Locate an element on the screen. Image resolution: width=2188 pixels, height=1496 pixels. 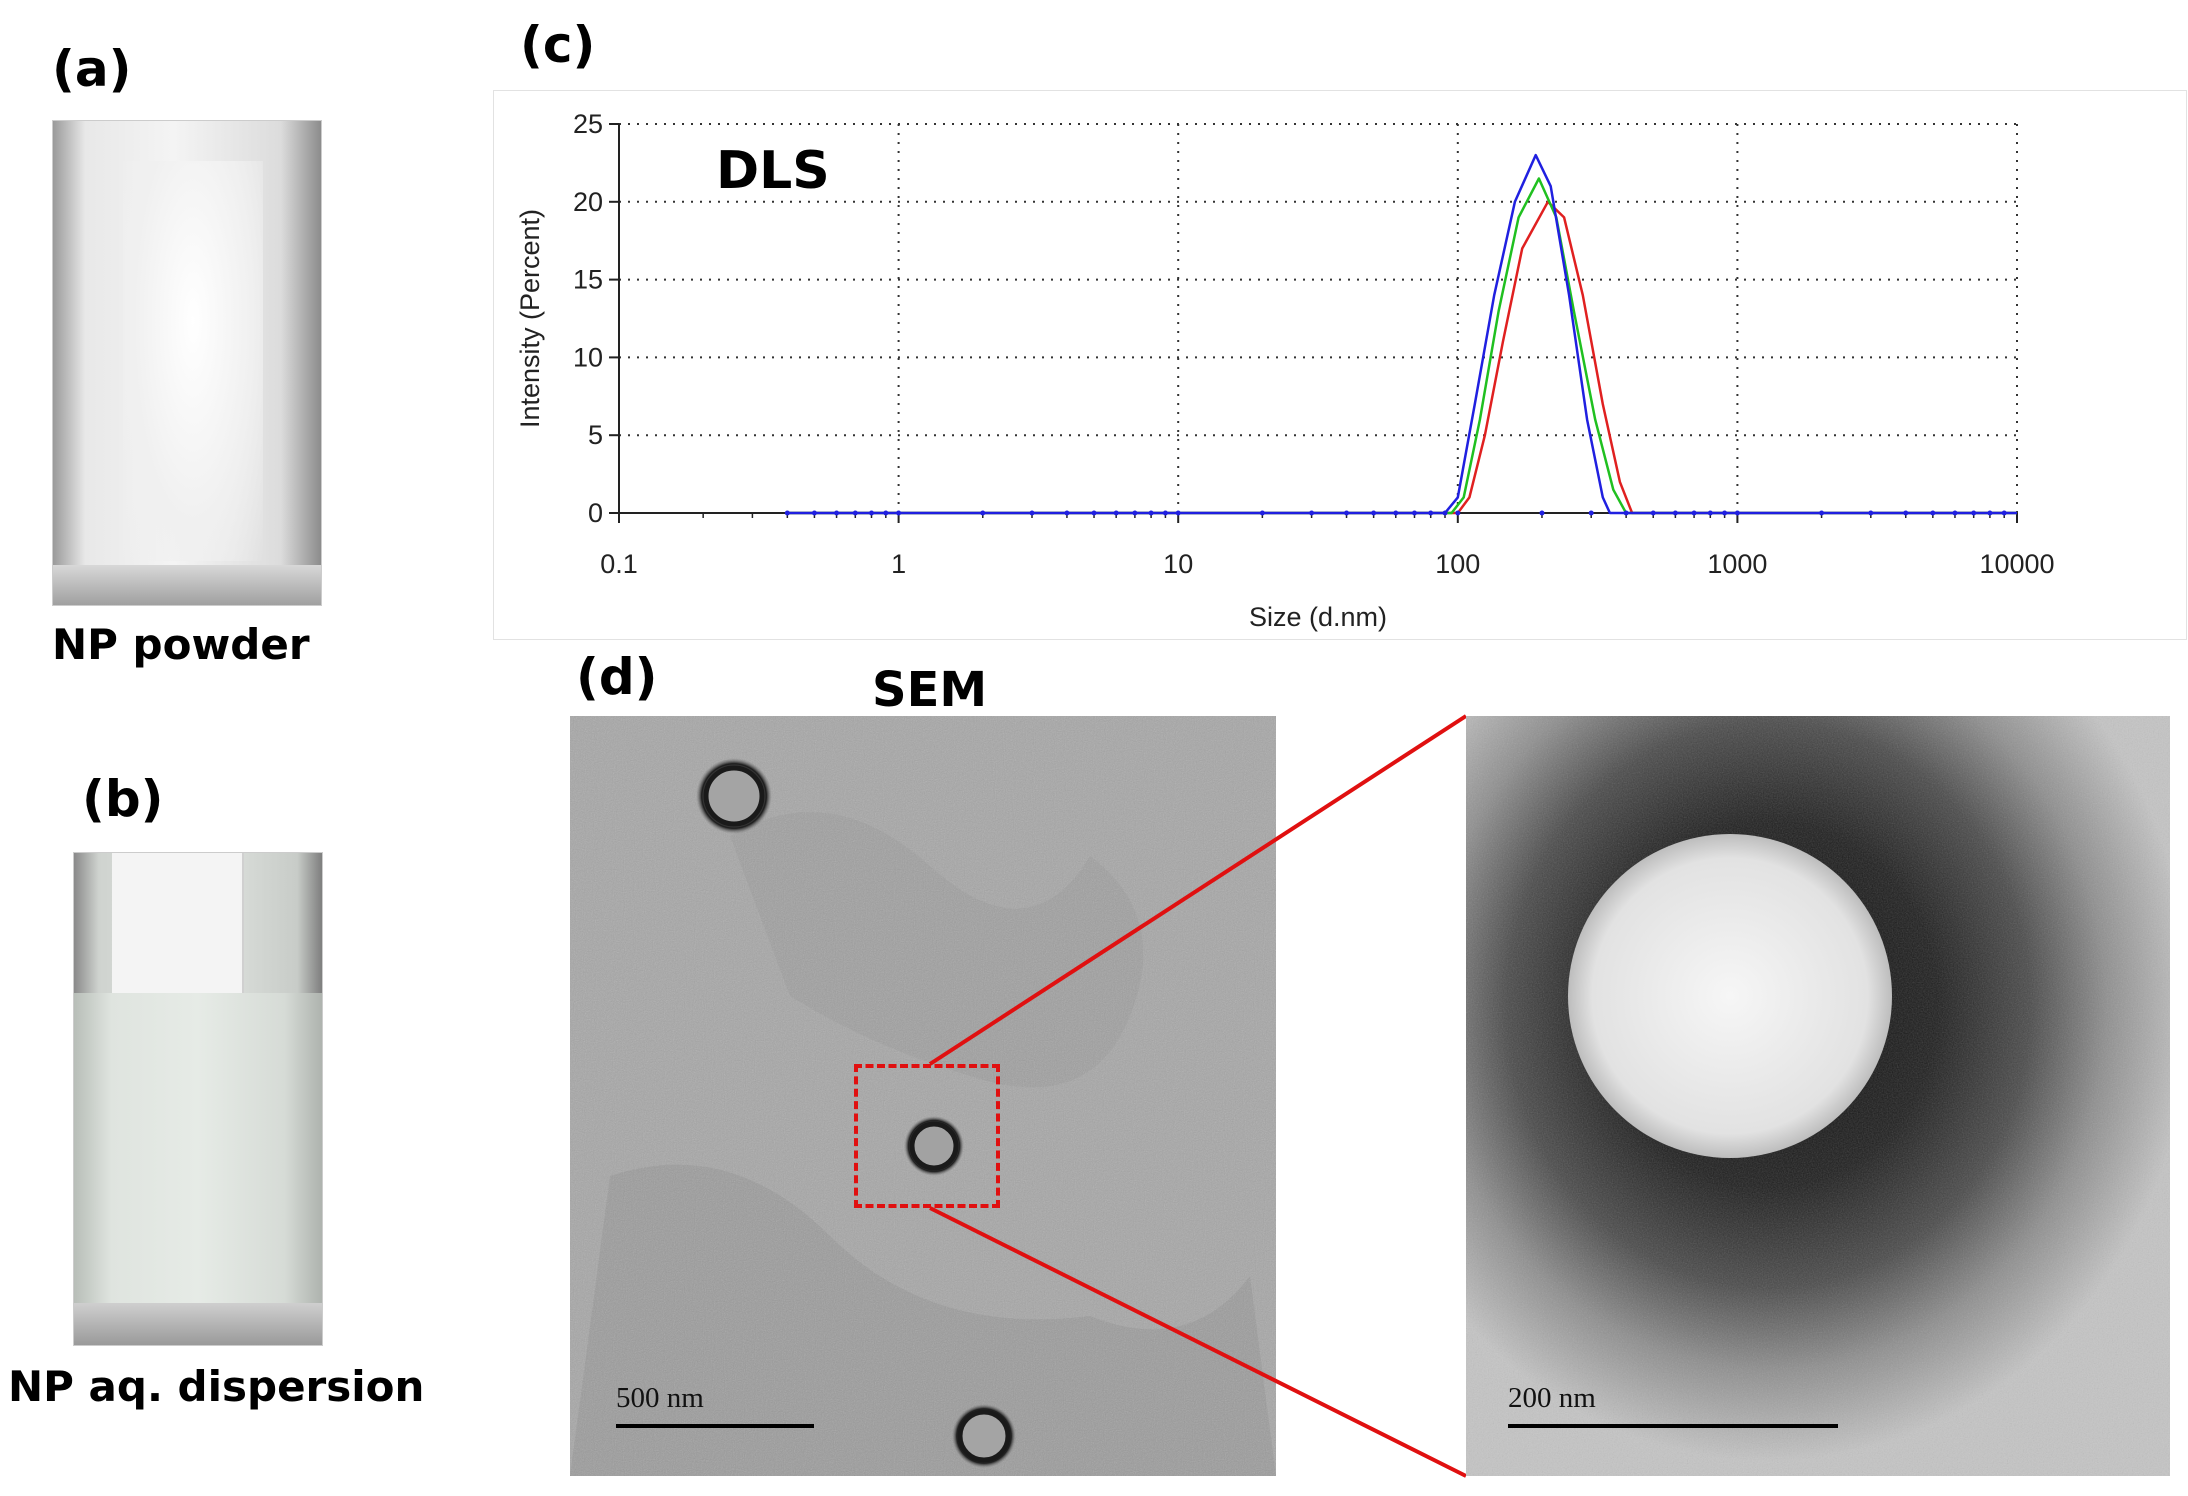
powder-fill is located at coordinates (193, 361).